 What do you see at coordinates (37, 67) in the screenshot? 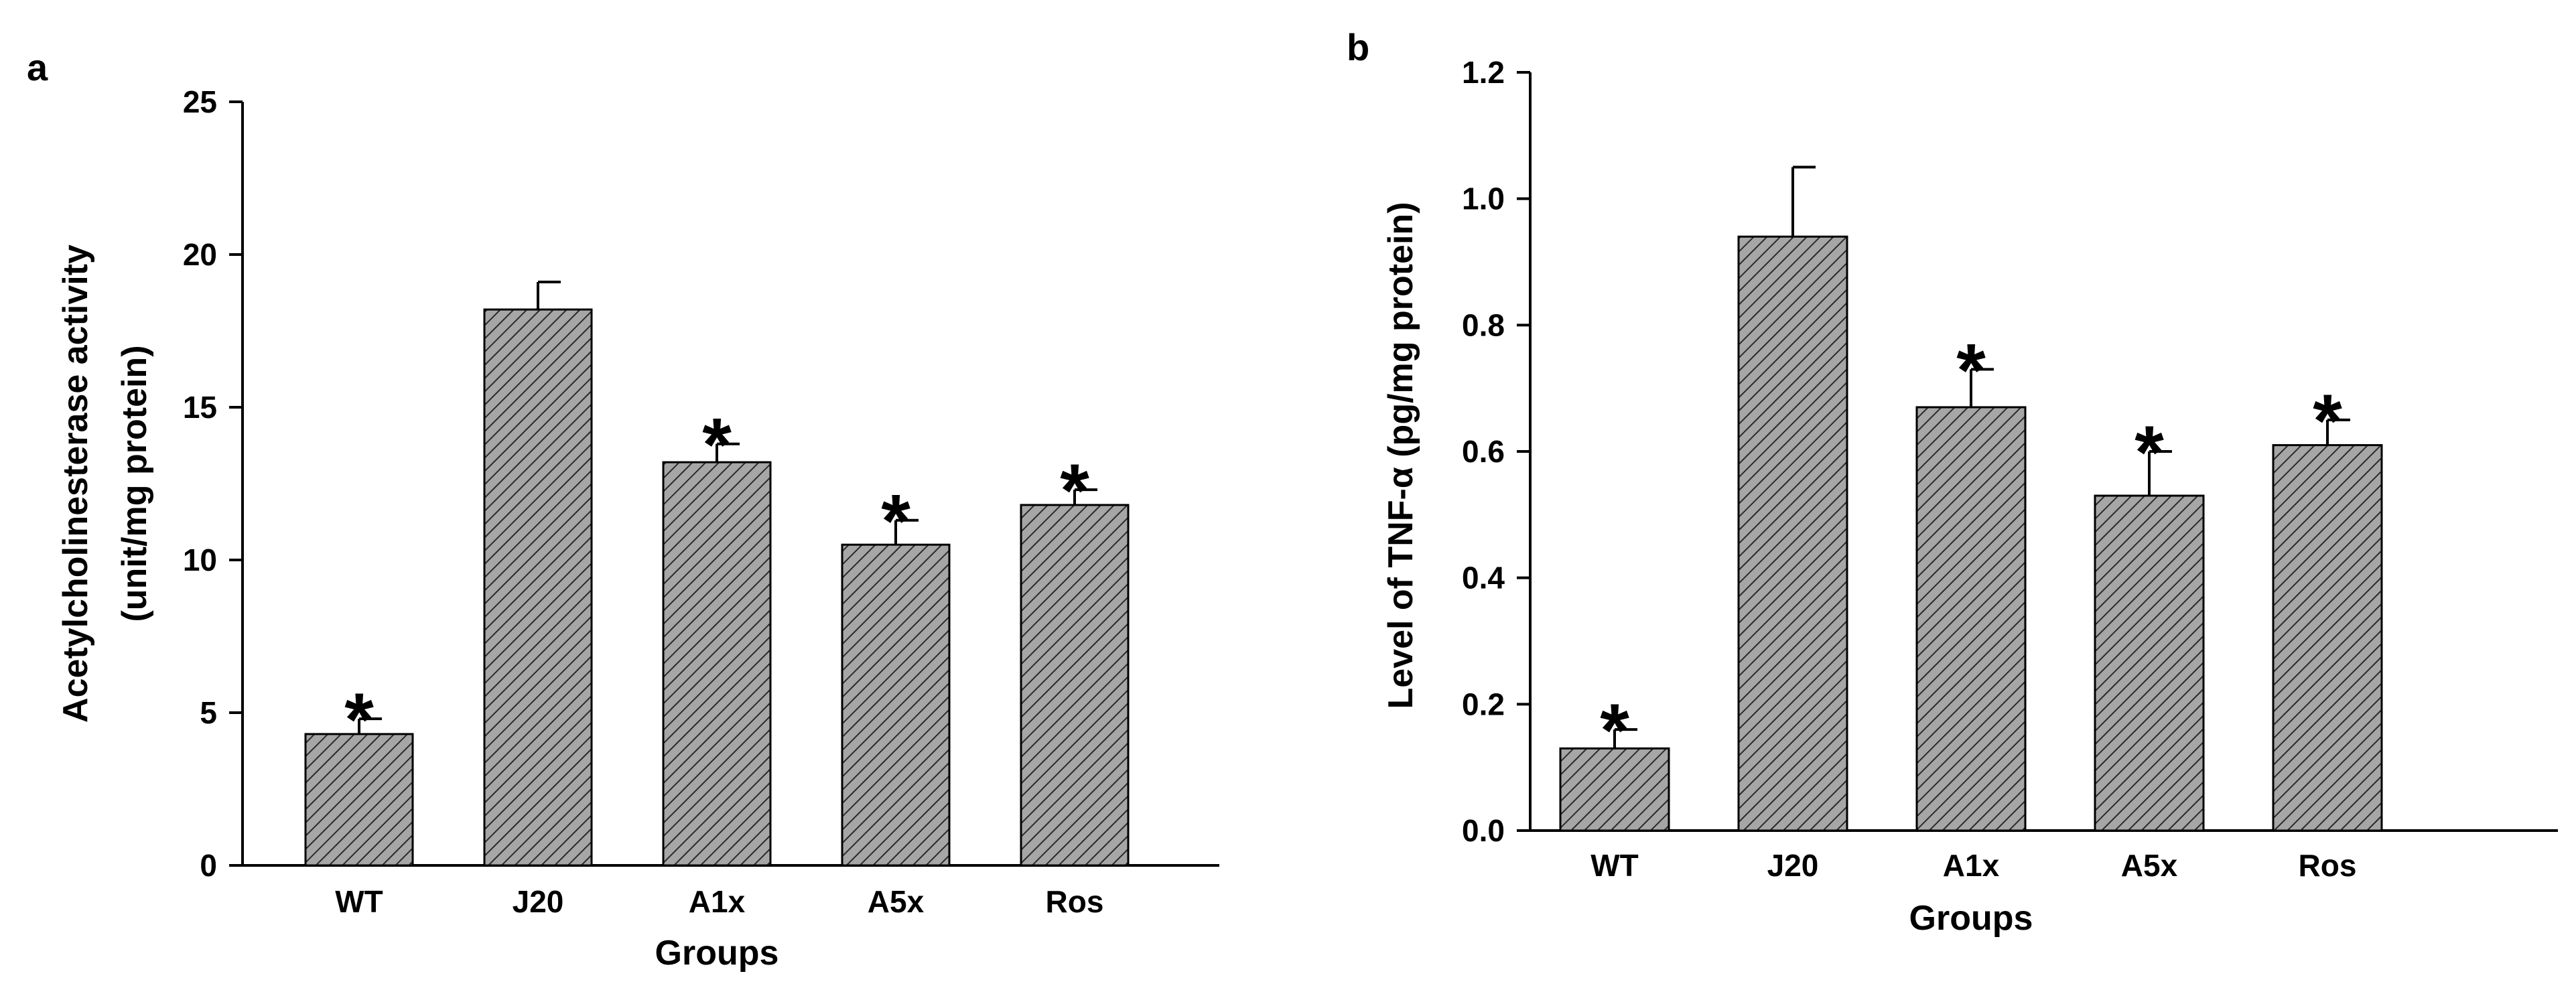
I see `panel-label: a` at bounding box center [37, 67].